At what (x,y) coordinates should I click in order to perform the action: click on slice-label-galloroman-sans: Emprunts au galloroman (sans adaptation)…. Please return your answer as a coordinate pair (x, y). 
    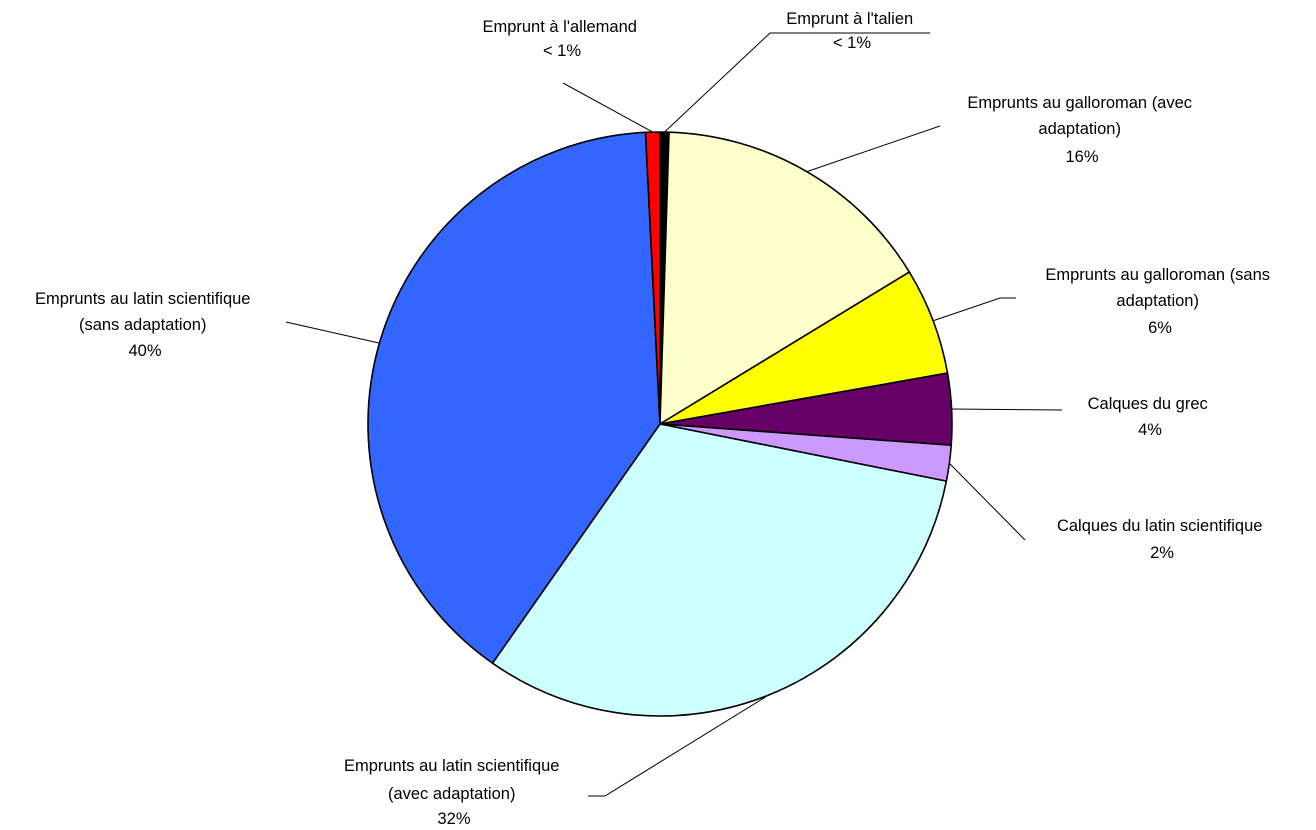
    Looking at the image, I should click on (1159, 301).